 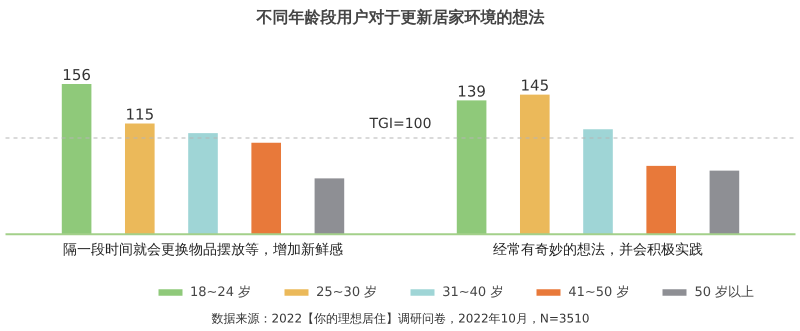 I want to click on data-label: 156, so click(x=76, y=75).